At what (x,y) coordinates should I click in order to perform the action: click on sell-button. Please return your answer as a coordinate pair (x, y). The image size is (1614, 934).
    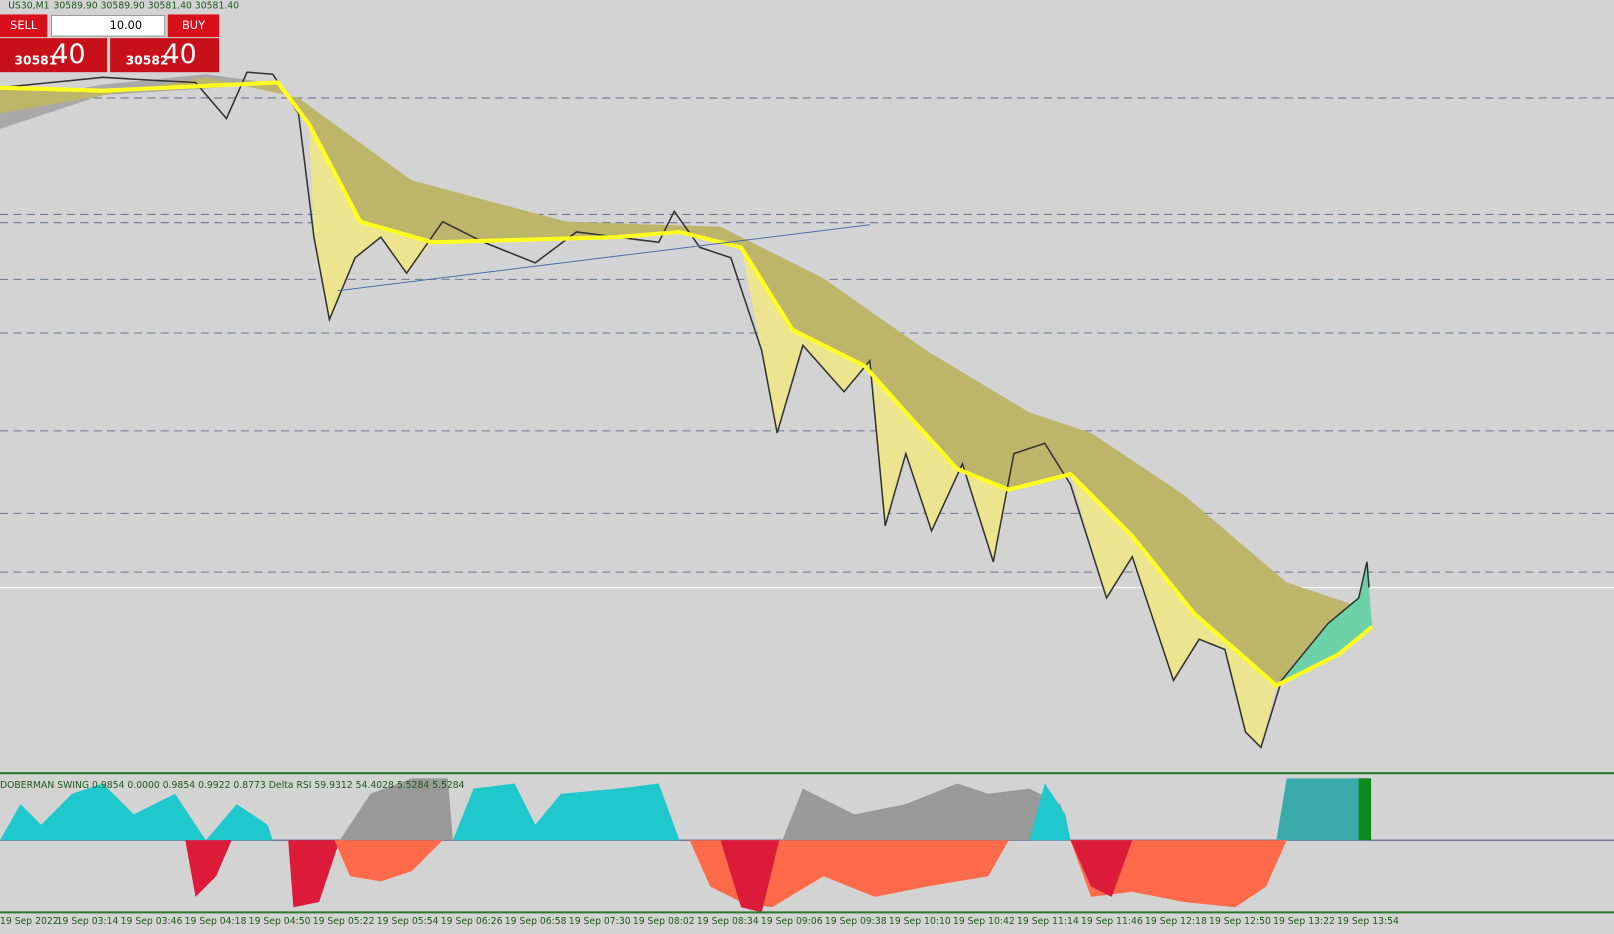
    Looking at the image, I should click on (24, 26).